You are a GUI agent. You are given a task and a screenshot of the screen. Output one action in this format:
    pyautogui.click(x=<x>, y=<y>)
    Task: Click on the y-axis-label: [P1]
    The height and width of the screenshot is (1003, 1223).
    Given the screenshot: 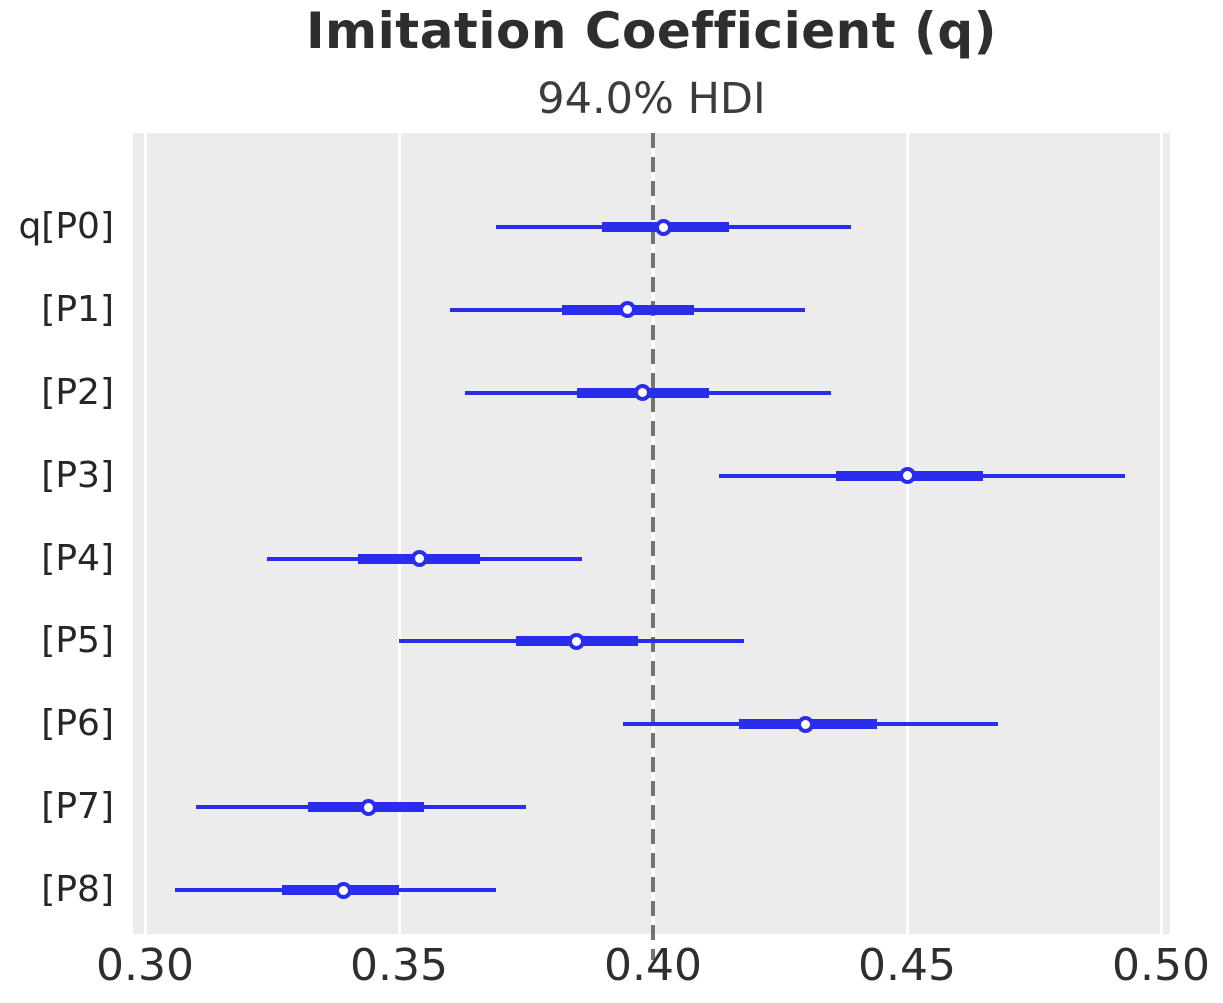 What is the action you would take?
    pyautogui.click(x=77, y=309)
    